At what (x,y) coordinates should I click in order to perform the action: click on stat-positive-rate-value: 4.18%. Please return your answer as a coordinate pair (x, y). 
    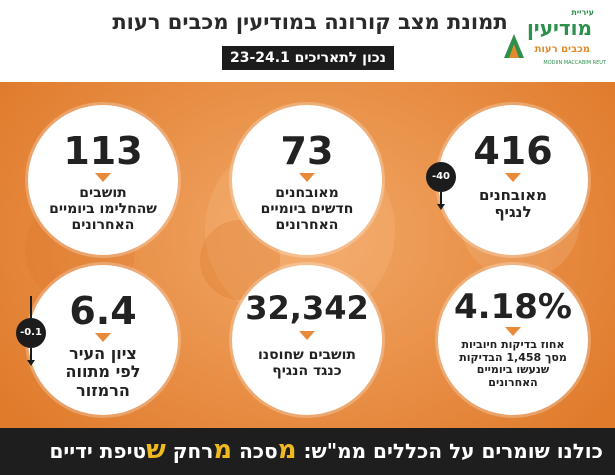
    Looking at the image, I should click on (513, 307).